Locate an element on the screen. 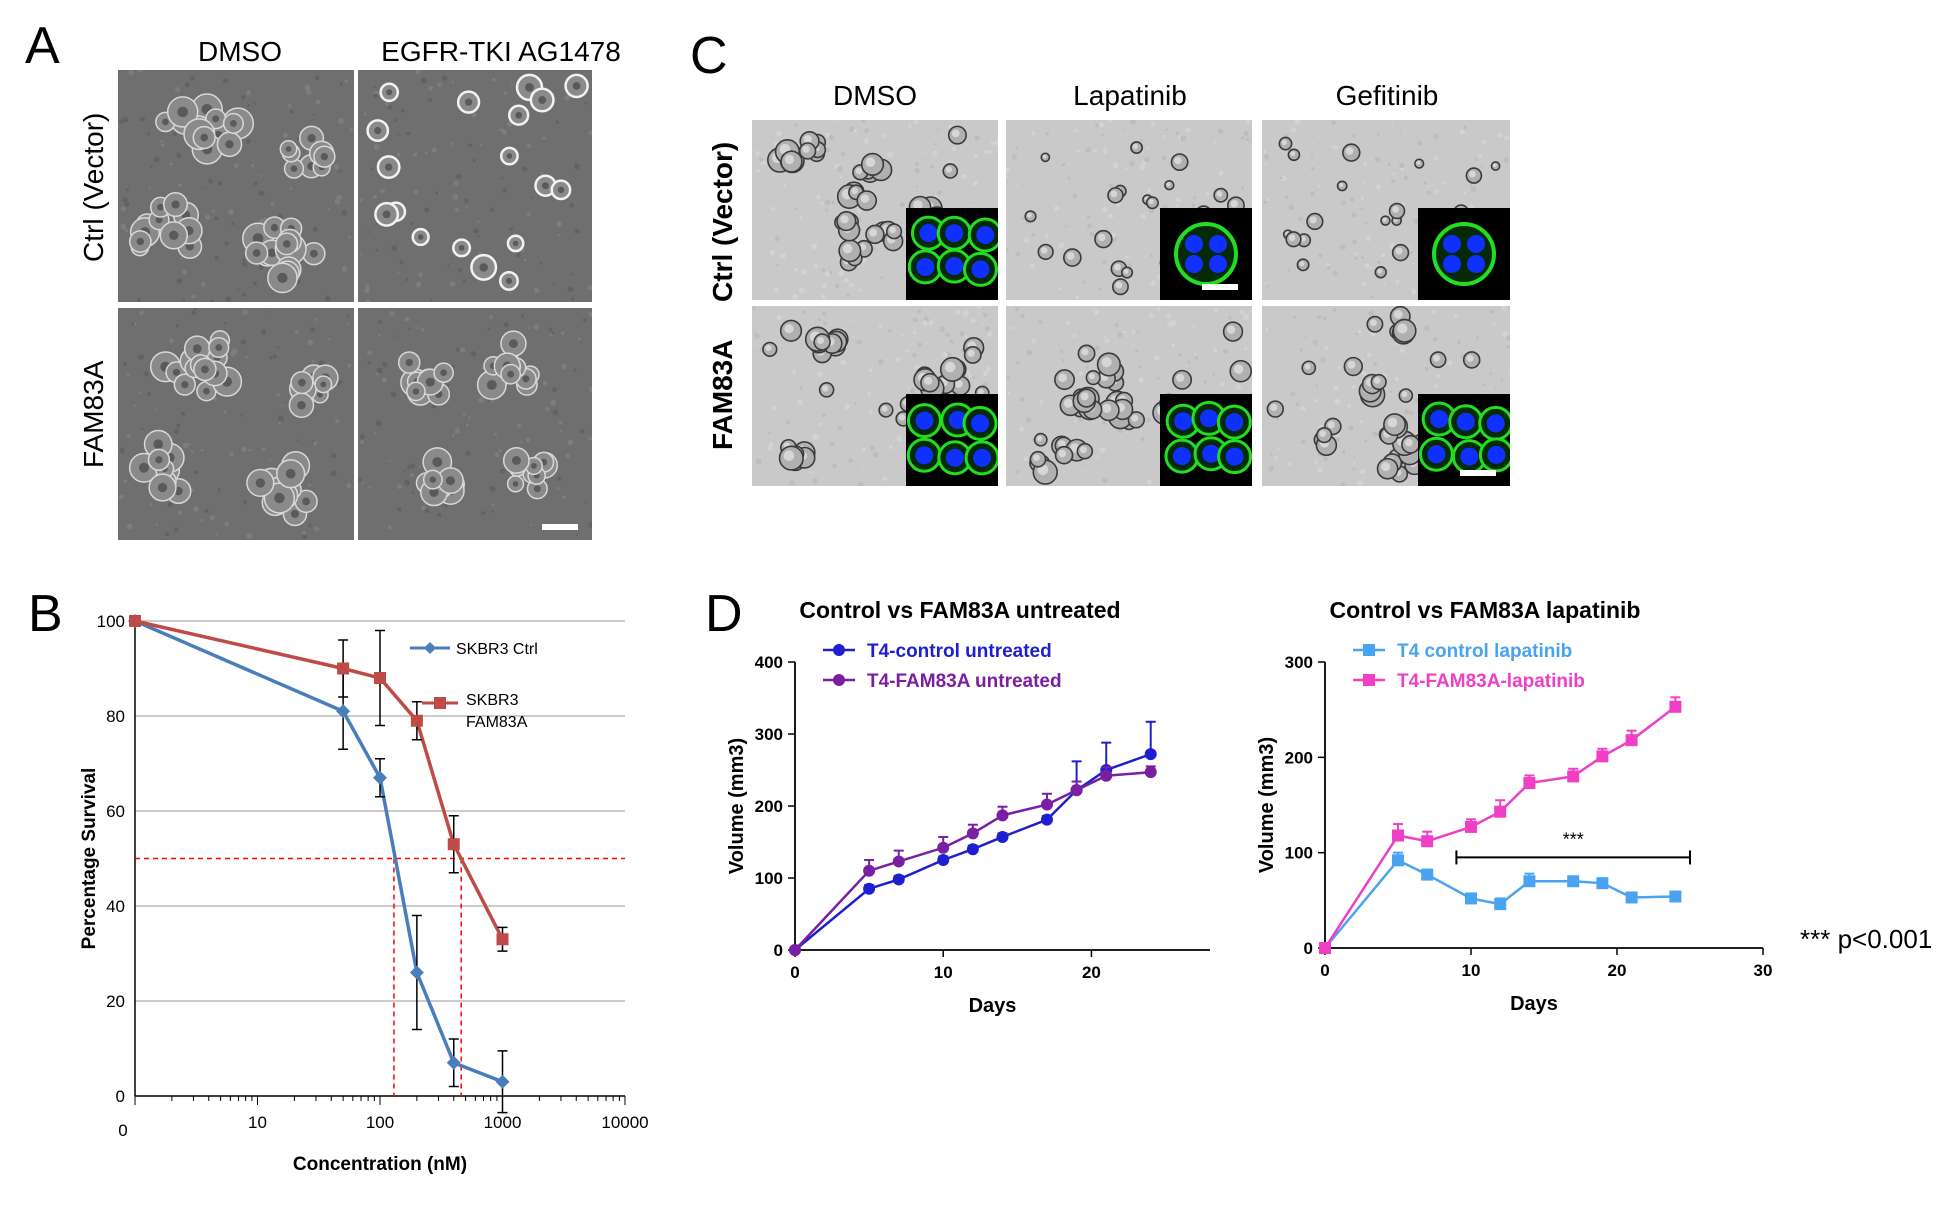 This screenshot has width=1950, height=1214. y-tick-label: 80 is located at coordinates (115, 716).